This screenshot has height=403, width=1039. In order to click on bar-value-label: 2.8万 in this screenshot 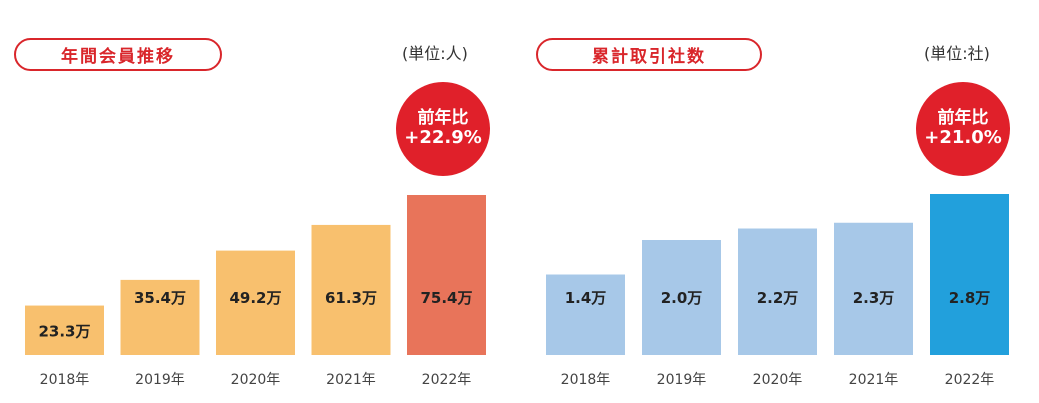, I will do `click(970, 298)`.